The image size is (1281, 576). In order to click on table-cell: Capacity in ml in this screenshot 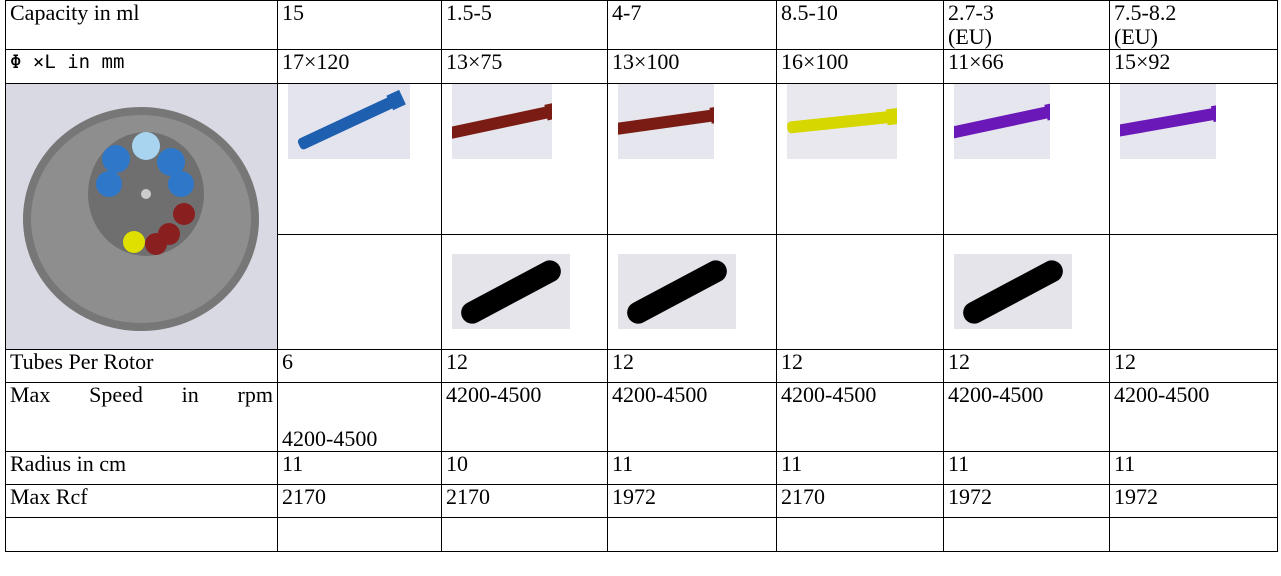, I will do `click(141, 25)`.